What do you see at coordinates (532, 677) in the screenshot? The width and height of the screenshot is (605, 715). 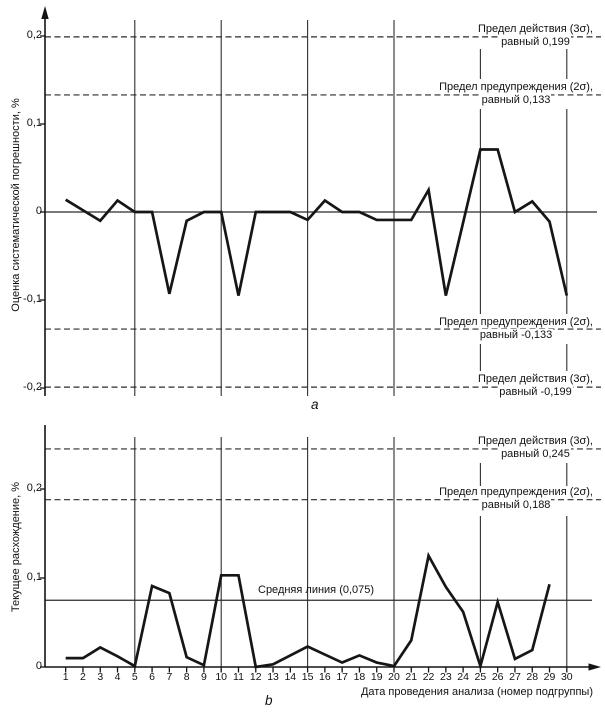 I see `x-tick-label: 28` at bounding box center [532, 677].